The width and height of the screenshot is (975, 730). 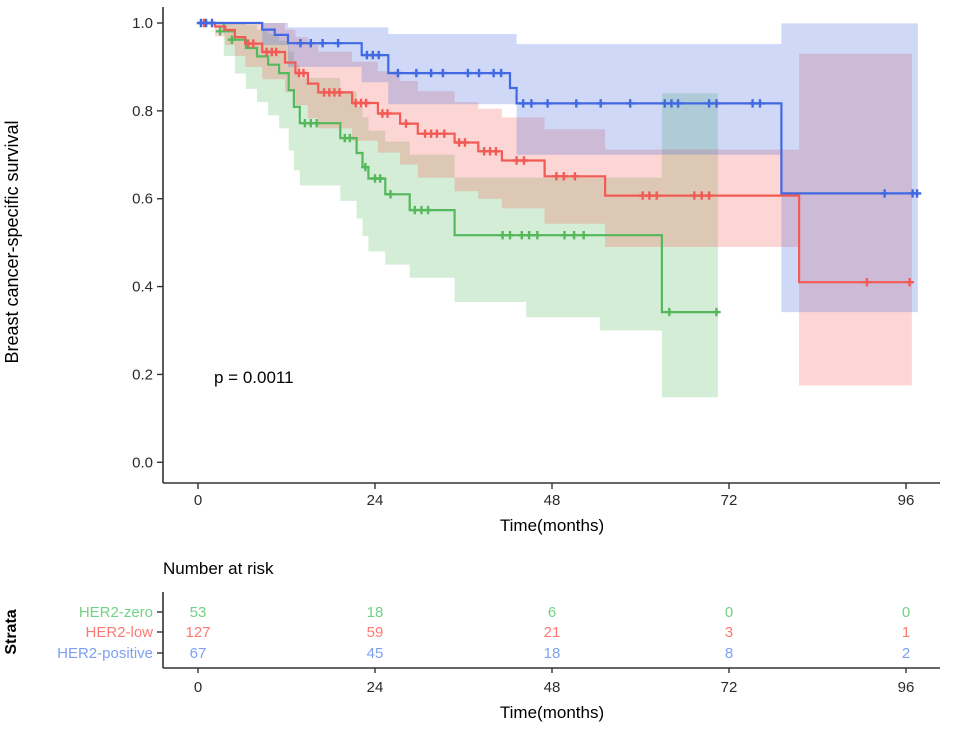 What do you see at coordinates (375, 500) in the screenshot?
I see `x-tick-label: 24` at bounding box center [375, 500].